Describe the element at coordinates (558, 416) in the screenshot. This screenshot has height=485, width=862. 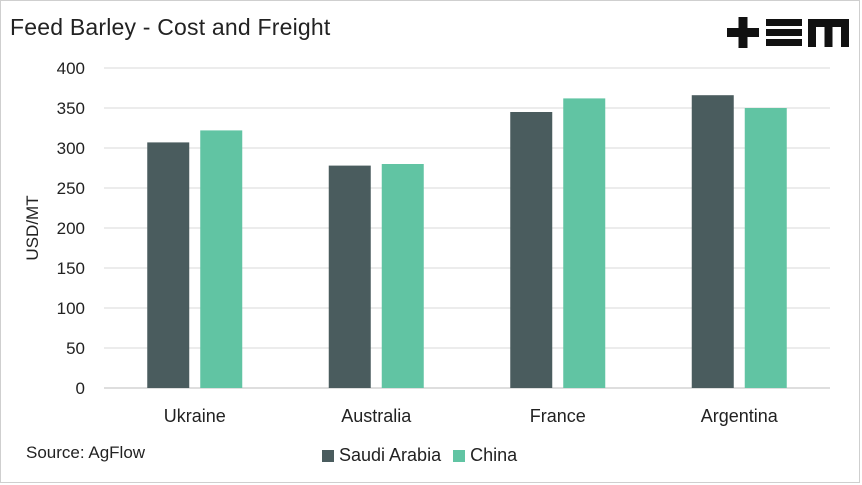
I see `category-label: France` at that location.